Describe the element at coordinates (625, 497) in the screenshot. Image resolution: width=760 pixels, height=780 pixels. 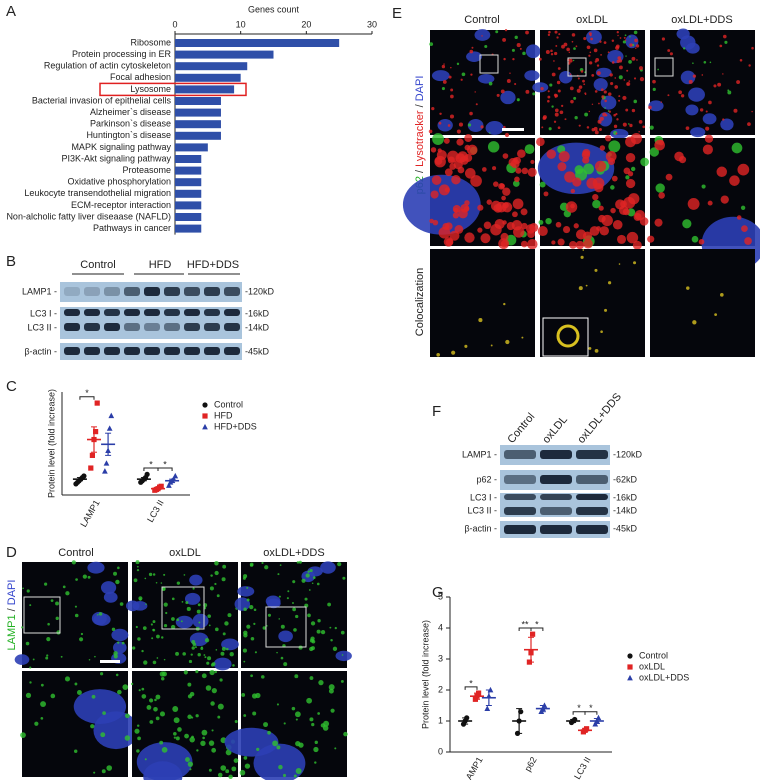
I see `size-label: -16kD` at that location.